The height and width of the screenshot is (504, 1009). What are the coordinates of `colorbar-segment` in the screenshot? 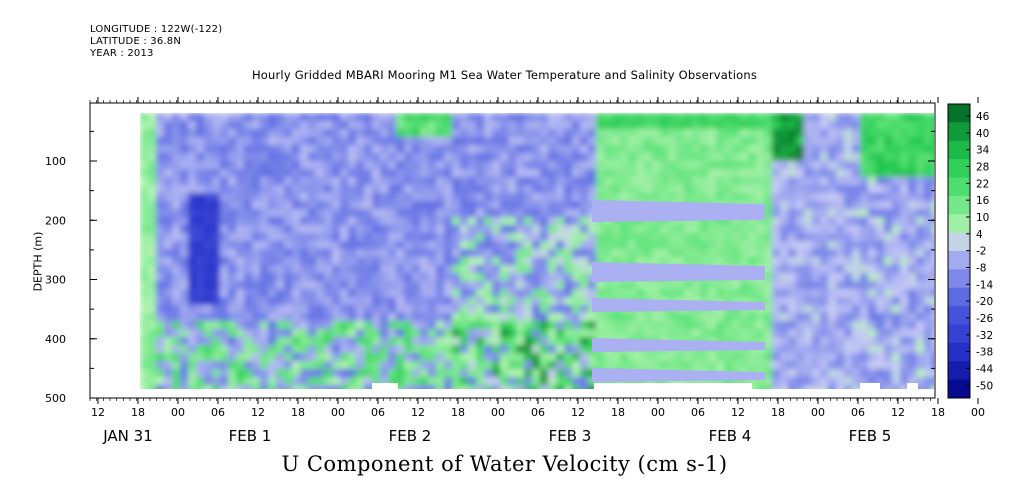 It's located at (959, 242).